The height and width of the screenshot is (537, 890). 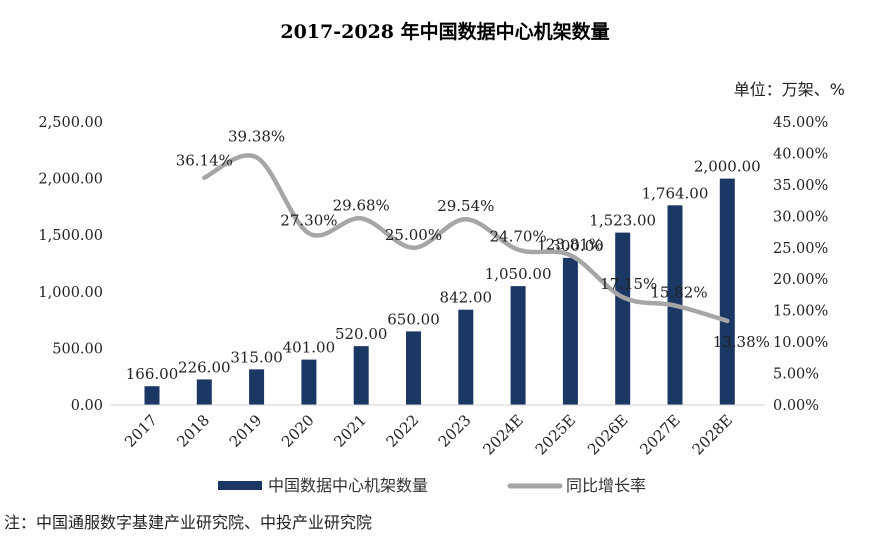 What do you see at coordinates (712, 434) in the screenshot?
I see `x-tick-label: 2028E` at bounding box center [712, 434].